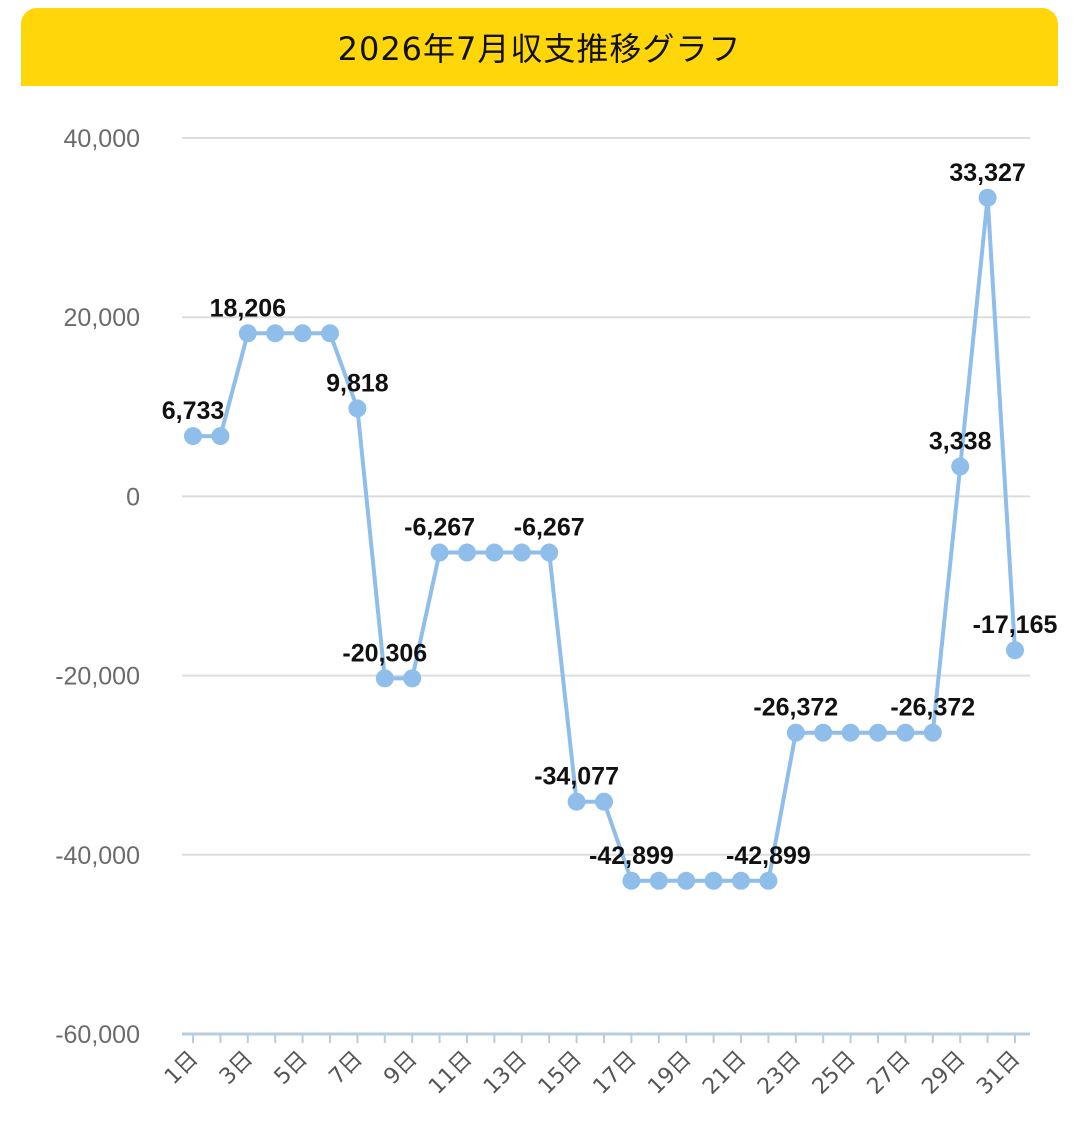 This screenshot has height=1128, width=1079. I want to click on y-tick-label: 20,000, so click(102, 318).